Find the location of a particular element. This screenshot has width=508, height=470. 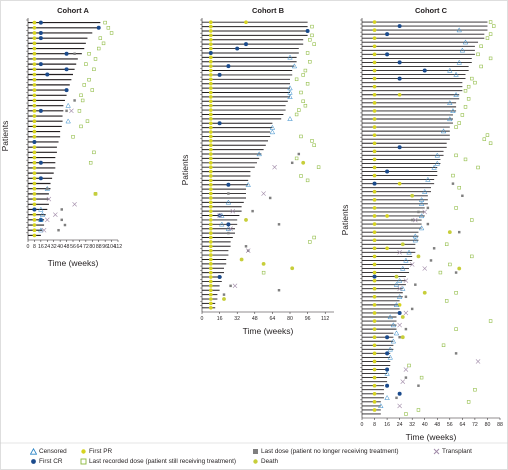

x-tick-label: 8 is located at coordinates (374, 425).